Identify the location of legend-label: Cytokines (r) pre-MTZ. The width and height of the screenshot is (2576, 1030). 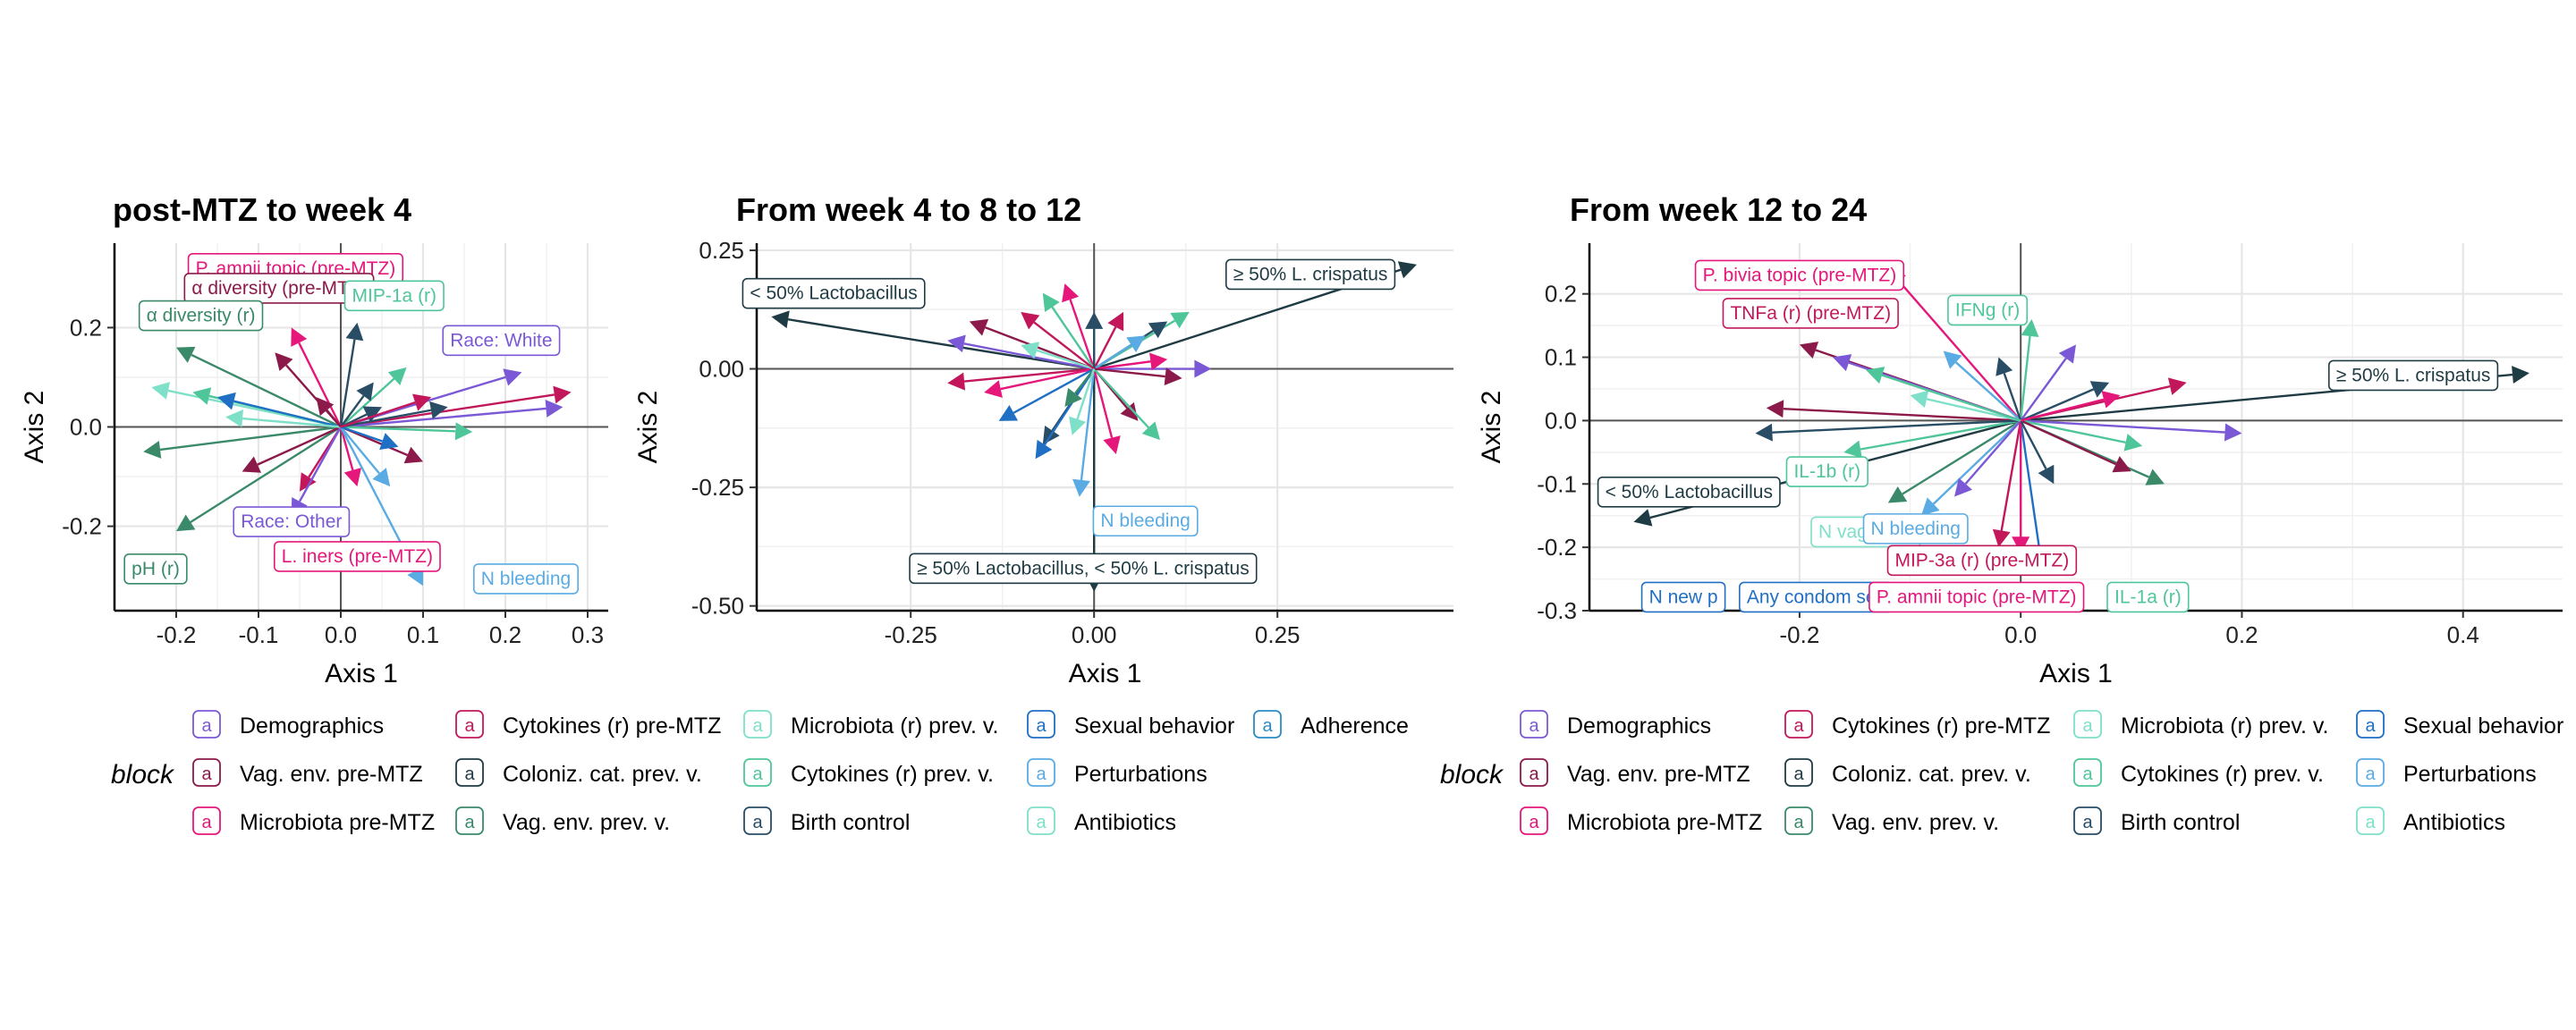
(1941, 726).